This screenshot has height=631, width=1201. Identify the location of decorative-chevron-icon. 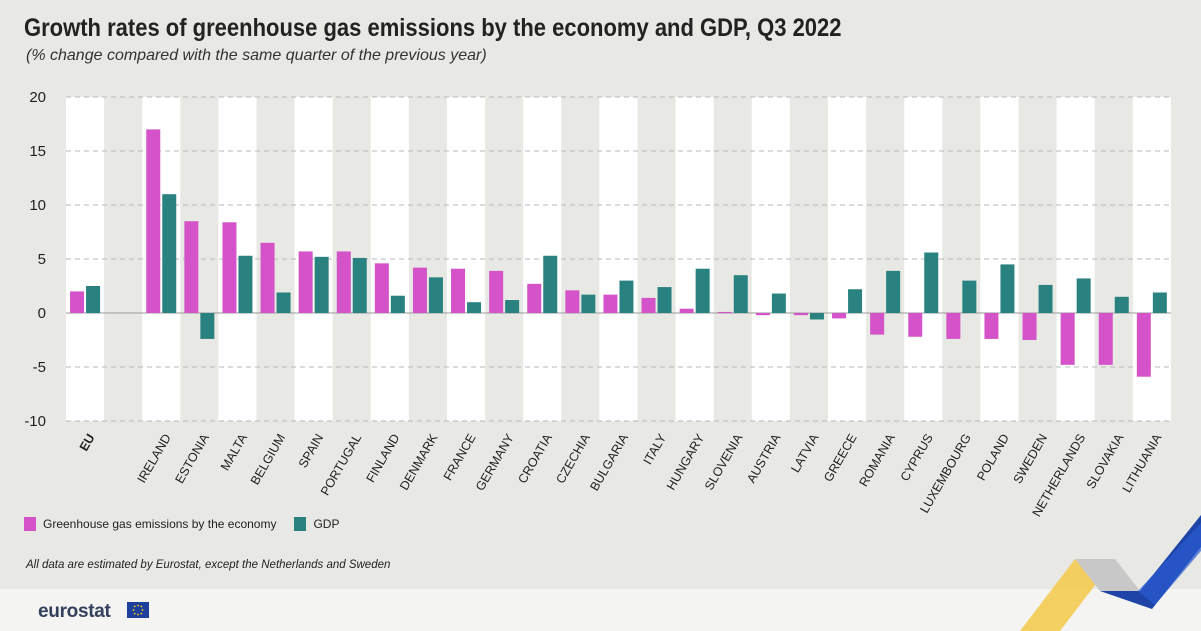
(1110, 573).